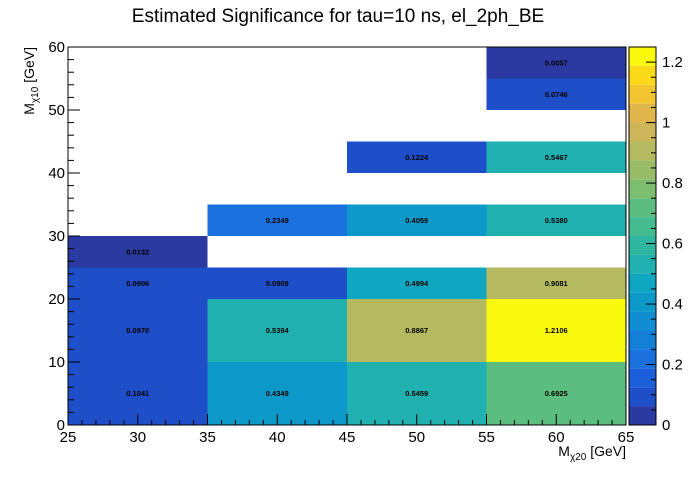 Image resolution: width=696 pixels, height=477 pixels. Describe the element at coordinates (29, 109) in the screenshot. I see `y-axis-title-main: M` at that location.